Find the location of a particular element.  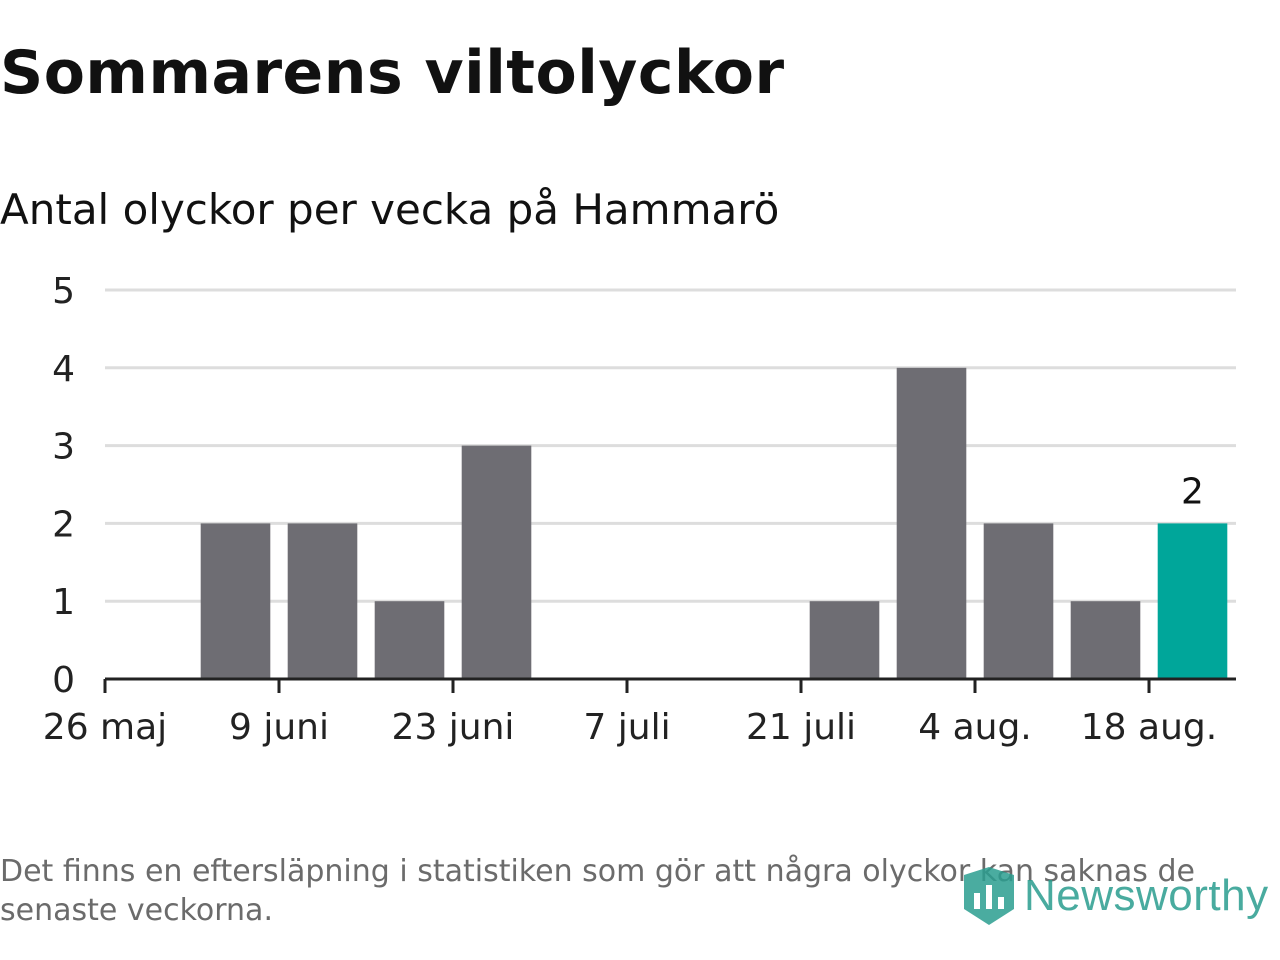

data-labels: 2 is located at coordinates (1192, 491).